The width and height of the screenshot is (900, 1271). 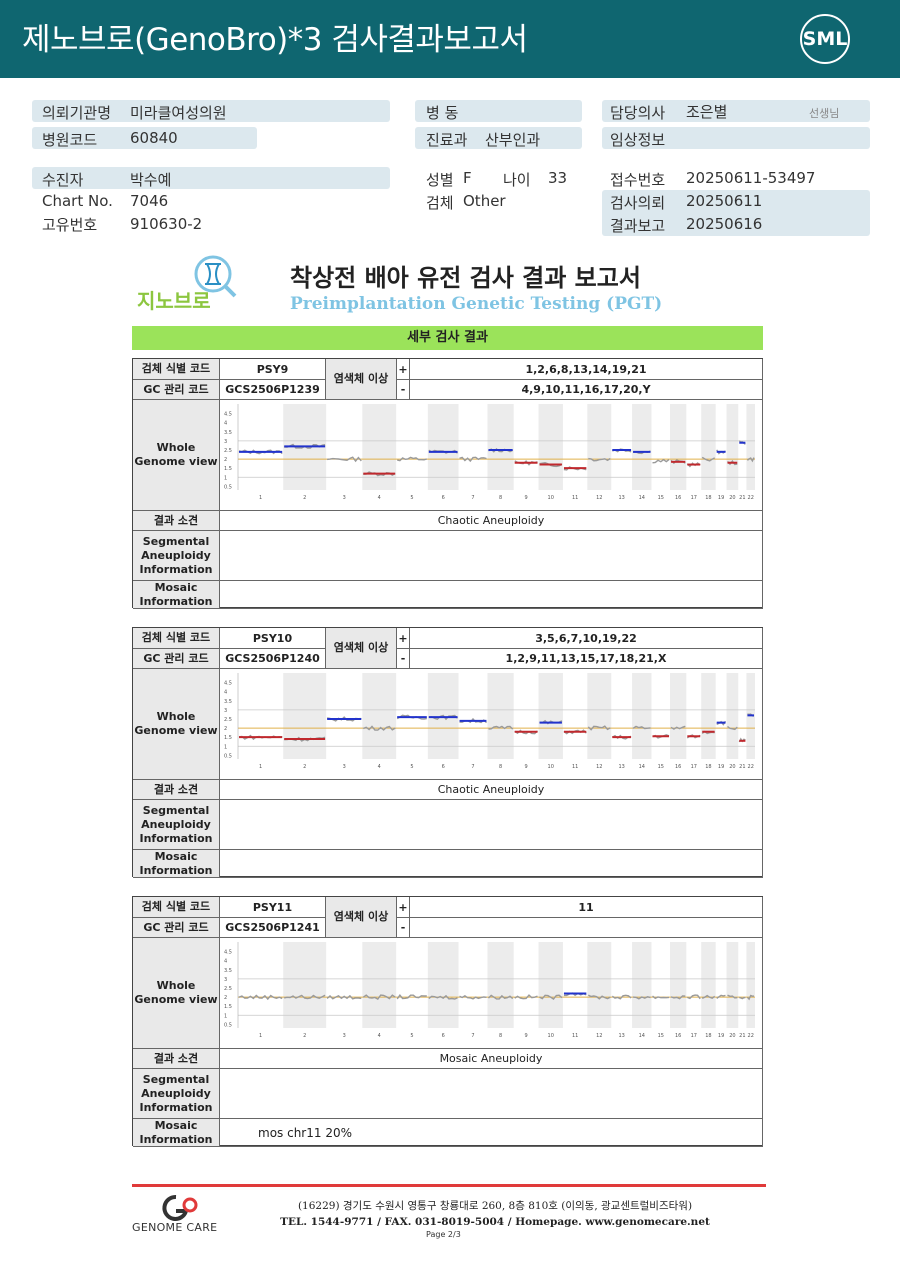 What do you see at coordinates (526, 1036) in the screenshot?
I see `x-tick-label: 9` at bounding box center [526, 1036].